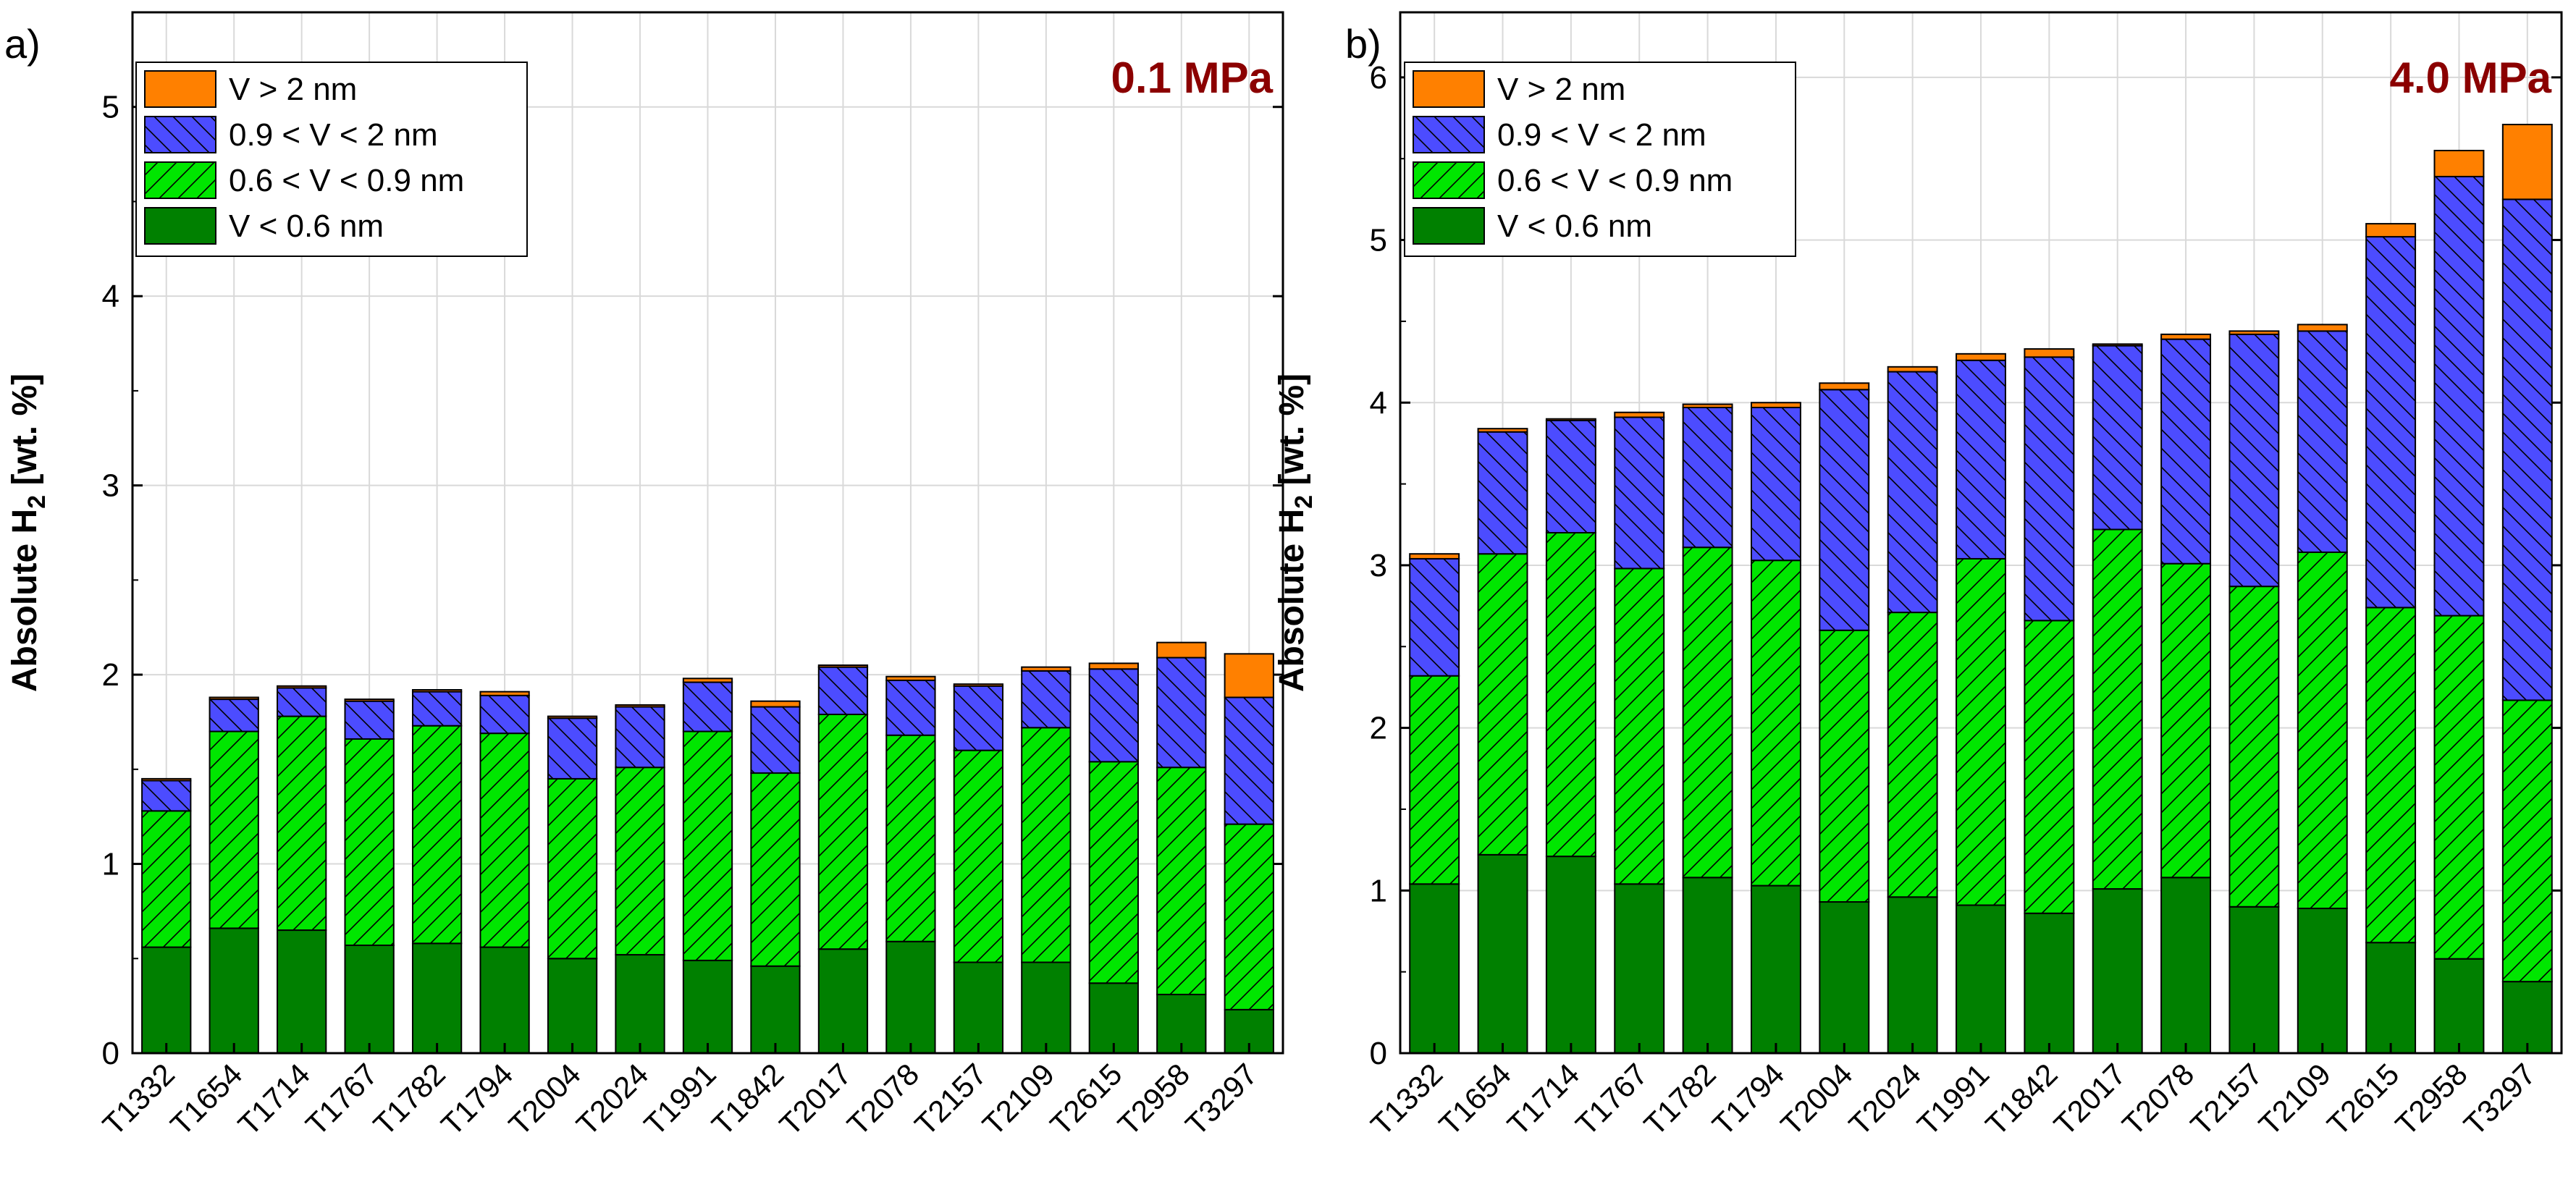 The height and width of the screenshot is (1182, 2576). I want to click on bar-lt06-t2004, so click(1844, 978).